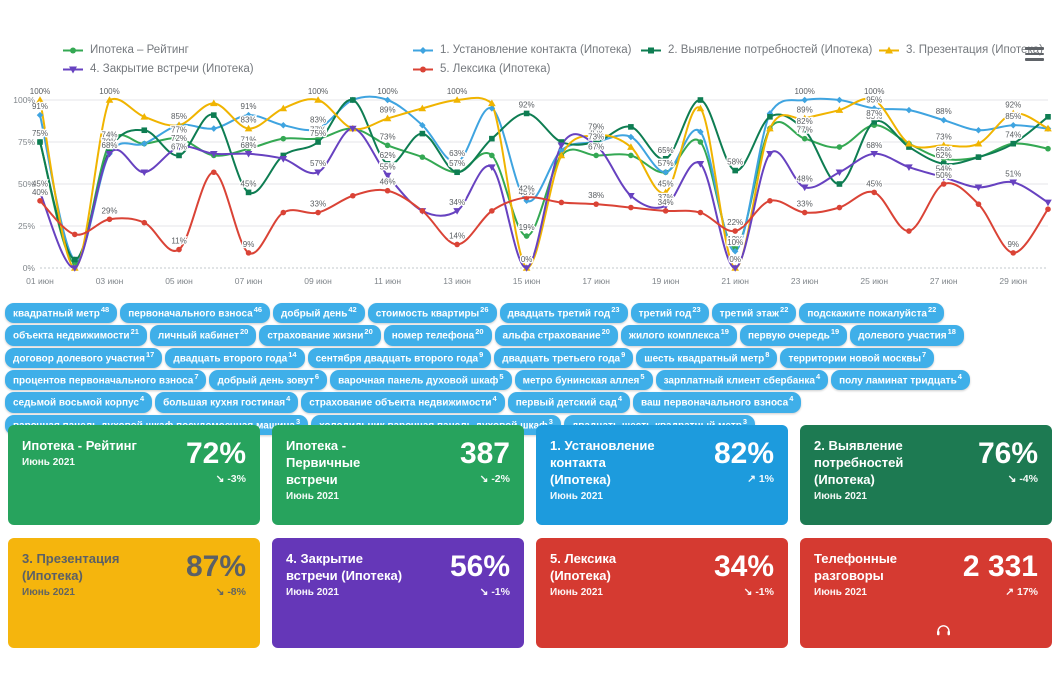 The image size is (1060, 680). Describe the element at coordinates (237, 50) in the screenshot. I see `legend-item-1: Ипотека – Рейтинг` at that location.